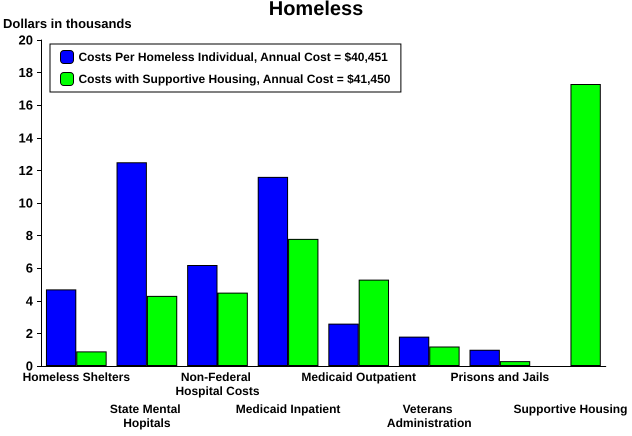  I want to click on y-tick-label: 18, so click(25, 72).